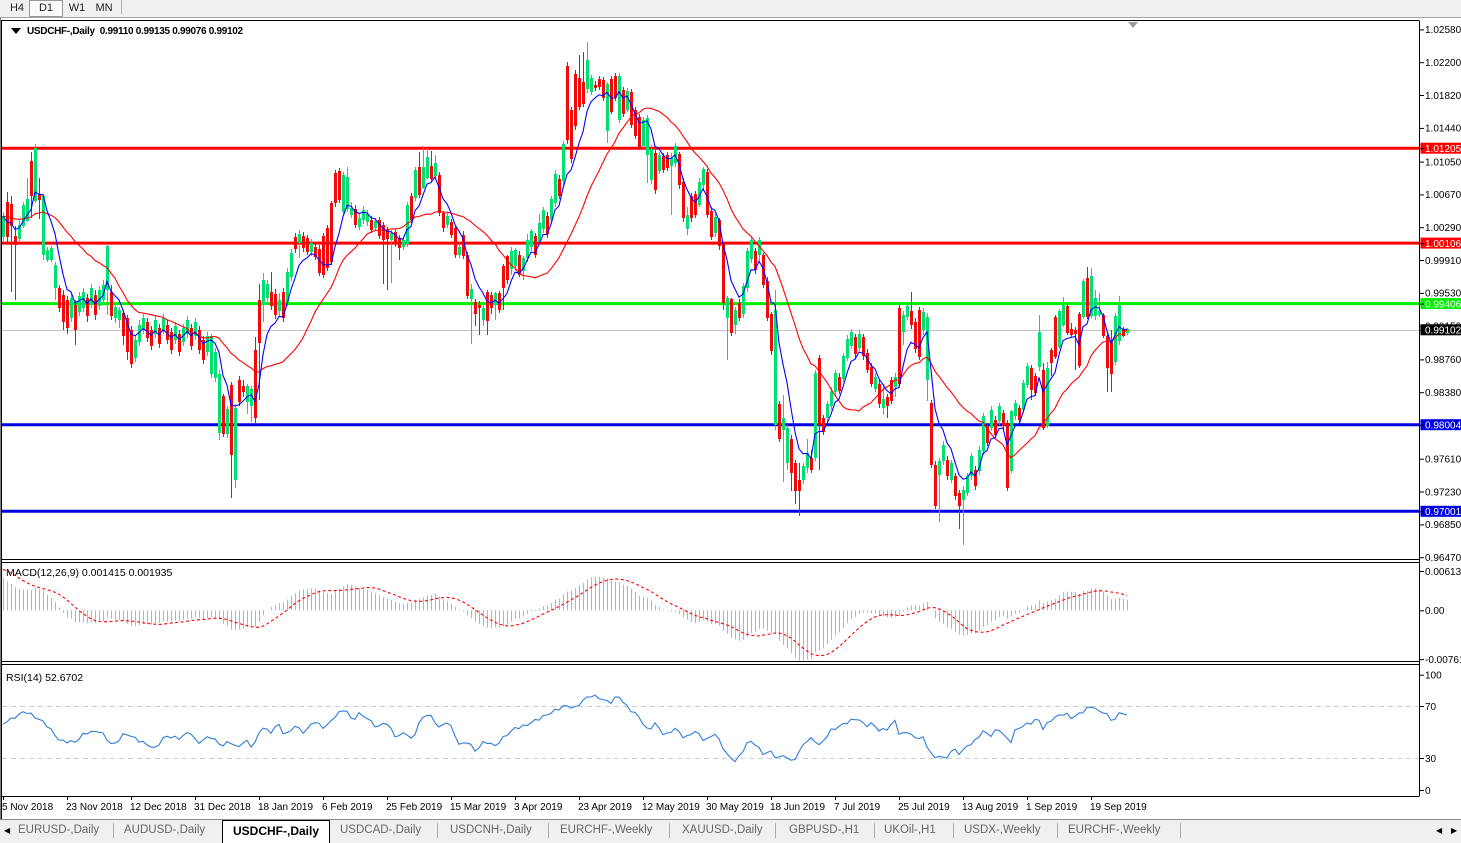 Image resolution: width=1461 pixels, height=843 pixels. I want to click on svg-text: 0.99406, so click(1443, 304).